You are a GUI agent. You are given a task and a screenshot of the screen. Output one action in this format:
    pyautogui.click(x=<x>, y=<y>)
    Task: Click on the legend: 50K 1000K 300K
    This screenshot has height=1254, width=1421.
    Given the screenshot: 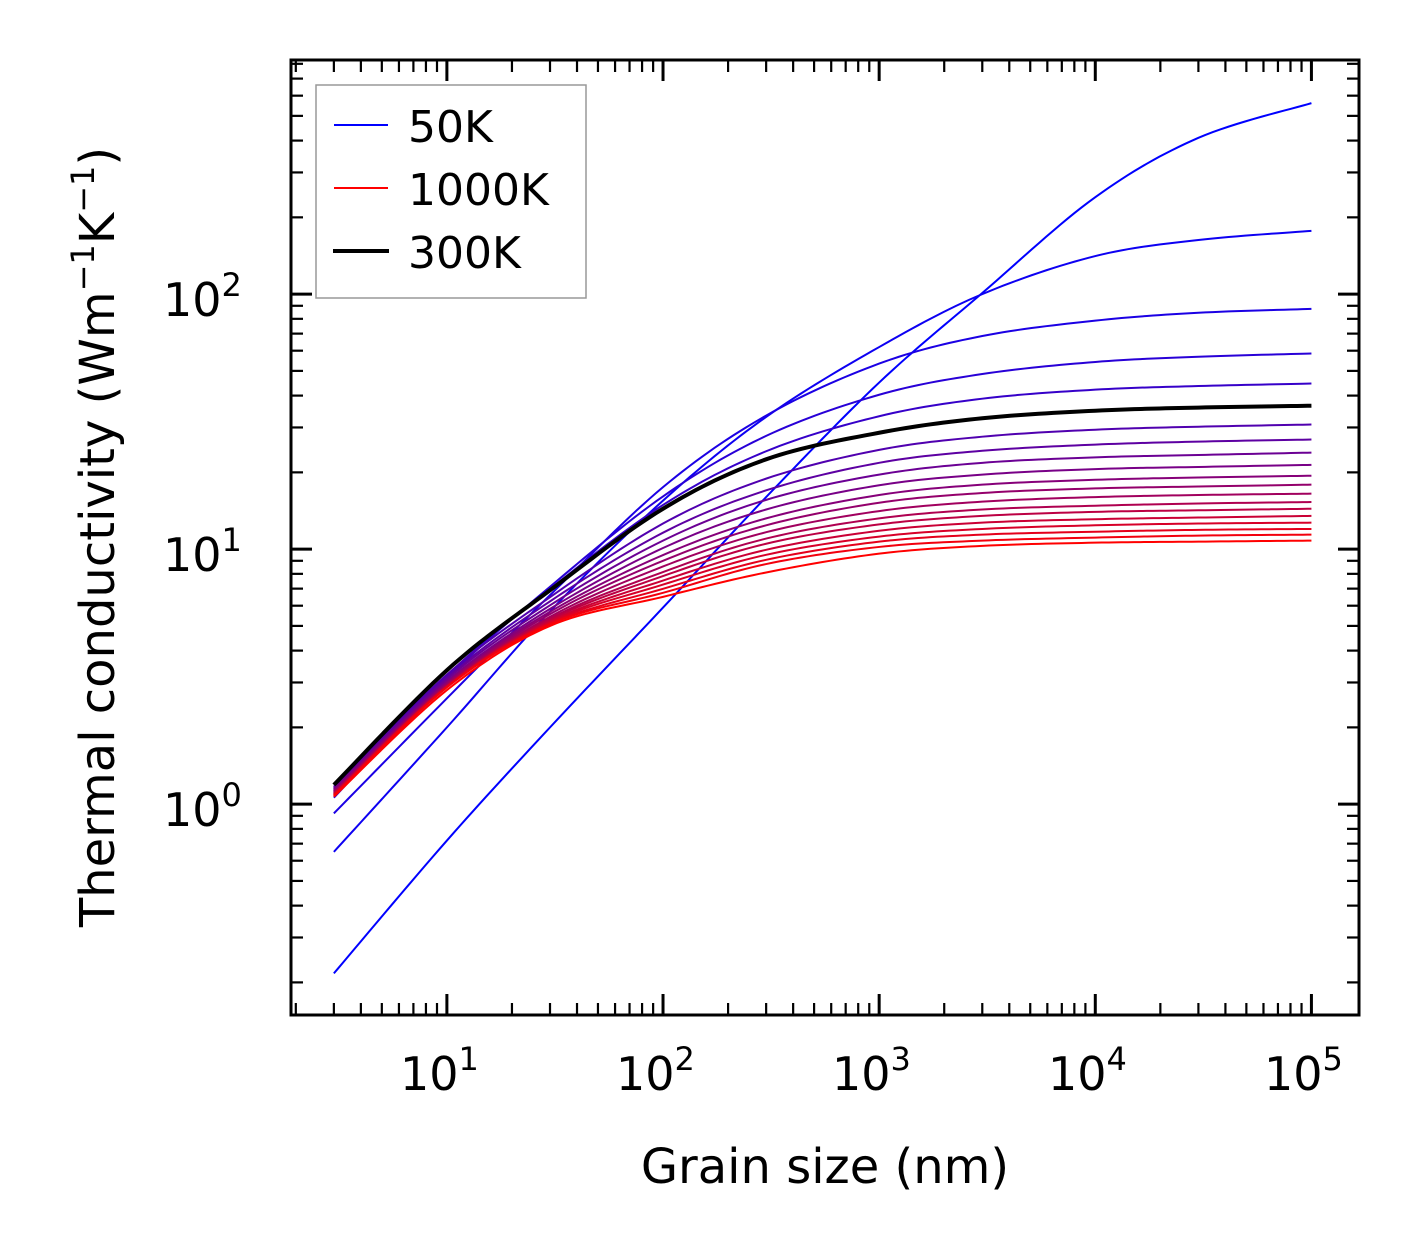 What is the action you would take?
    pyautogui.click(x=451, y=191)
    